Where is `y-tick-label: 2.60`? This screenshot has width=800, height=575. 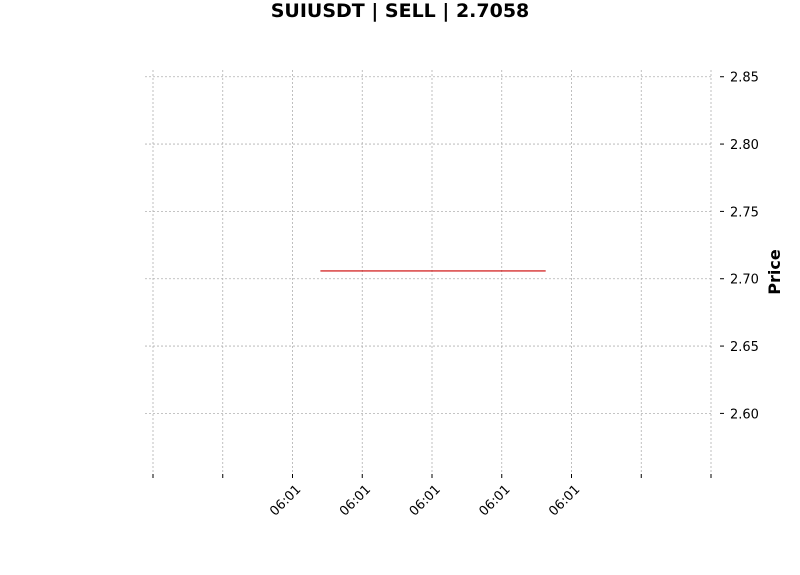
y-tick-label: 2.60 is located at coordinates (744, 414).